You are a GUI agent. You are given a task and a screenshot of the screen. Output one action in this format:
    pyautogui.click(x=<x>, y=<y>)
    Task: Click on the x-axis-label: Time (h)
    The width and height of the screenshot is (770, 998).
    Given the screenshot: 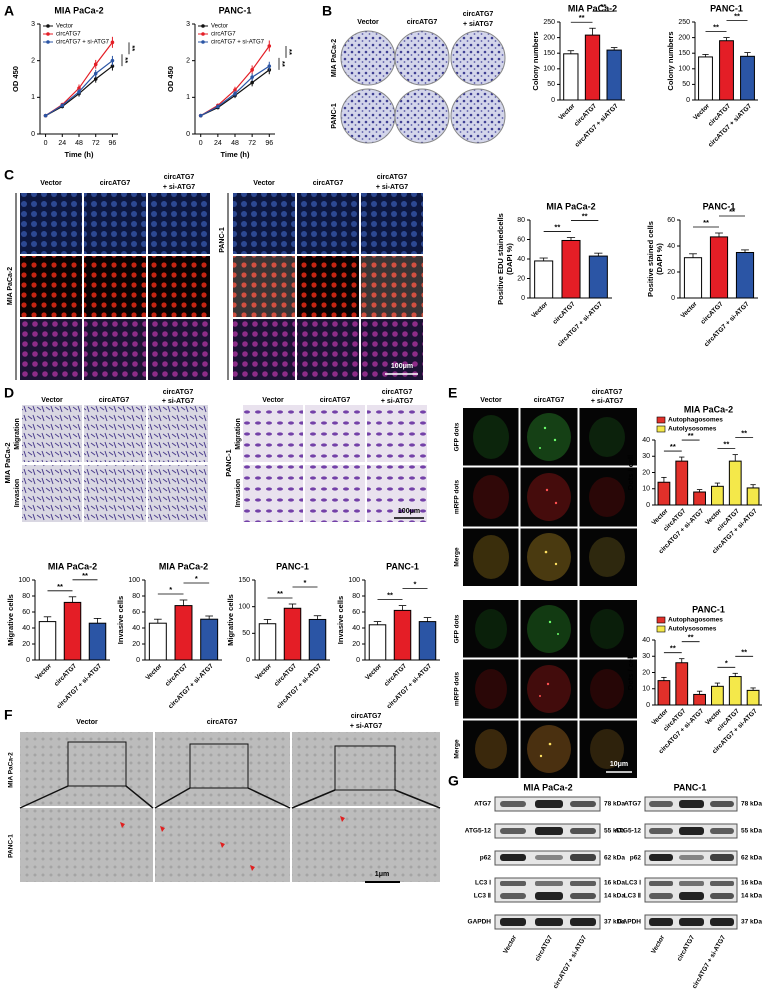 What is the action you would take?
    pyautogui.click(x=235, y=154)
    